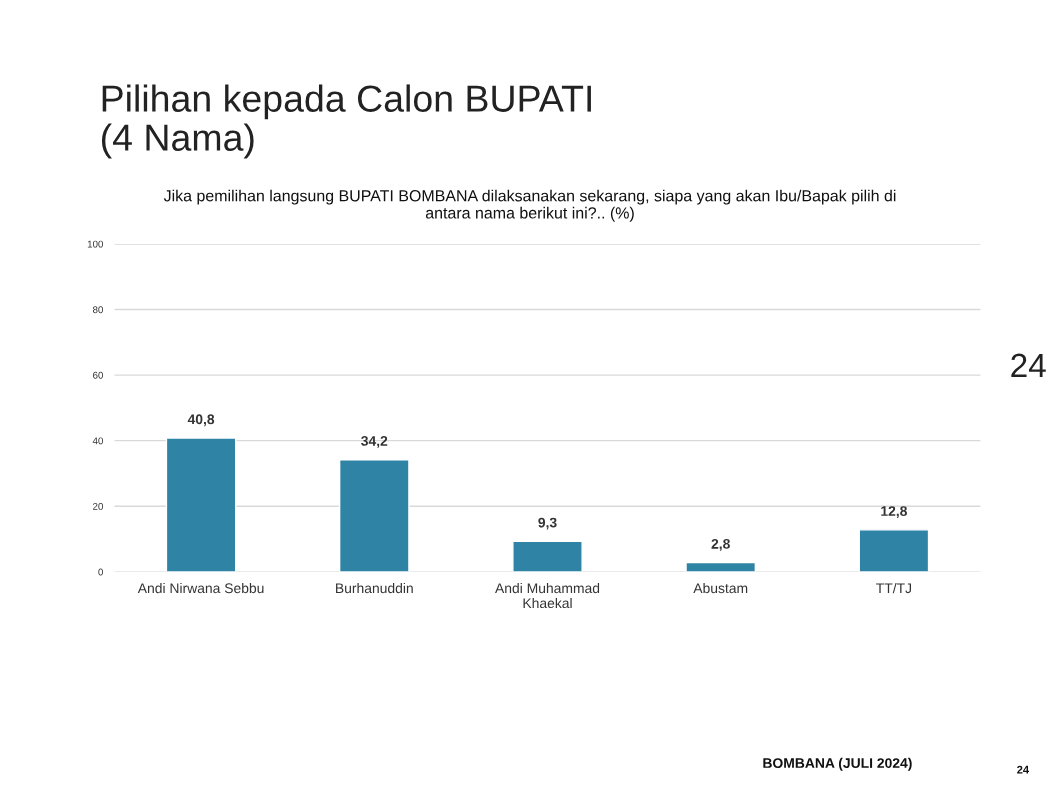 The width and height of the screenshot is (1060, 792). Describe the element at coordinates (529, 205) in the screenshot. I see `chart-subtitle: Jika pemilihan langsung BUPATI BOMBANA dilaksanakan sekarang, siapa yang akan Ibu/Bapak pilih di antara nama berikut ini?.. (%)` at that location.